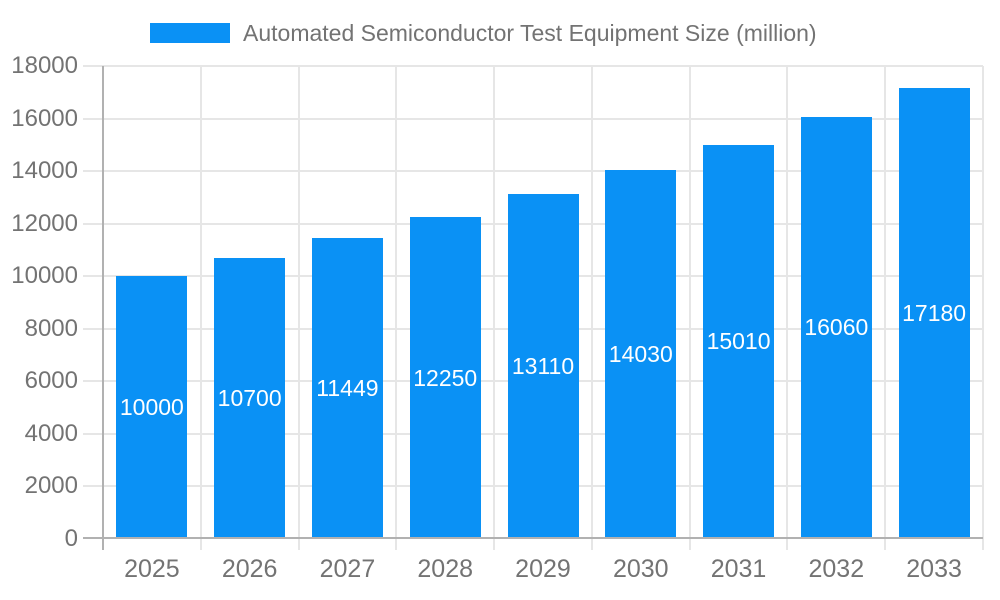  What do you see at coordinates (44, 223) in the screenshot?
I see `y-tick-label: 12000` at bounding box center [44, 223].